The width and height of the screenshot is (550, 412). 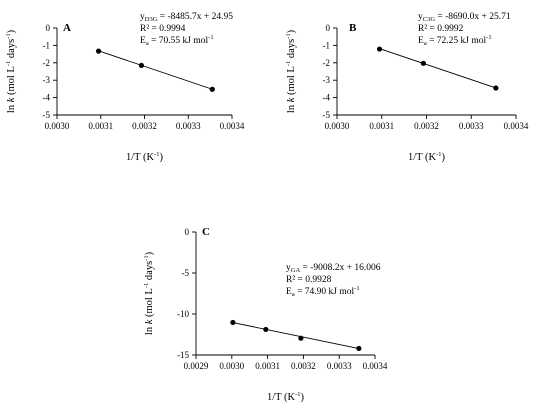 I want to click on ea-value: = 74.90 kJ mol, so click(x=325, y=292).